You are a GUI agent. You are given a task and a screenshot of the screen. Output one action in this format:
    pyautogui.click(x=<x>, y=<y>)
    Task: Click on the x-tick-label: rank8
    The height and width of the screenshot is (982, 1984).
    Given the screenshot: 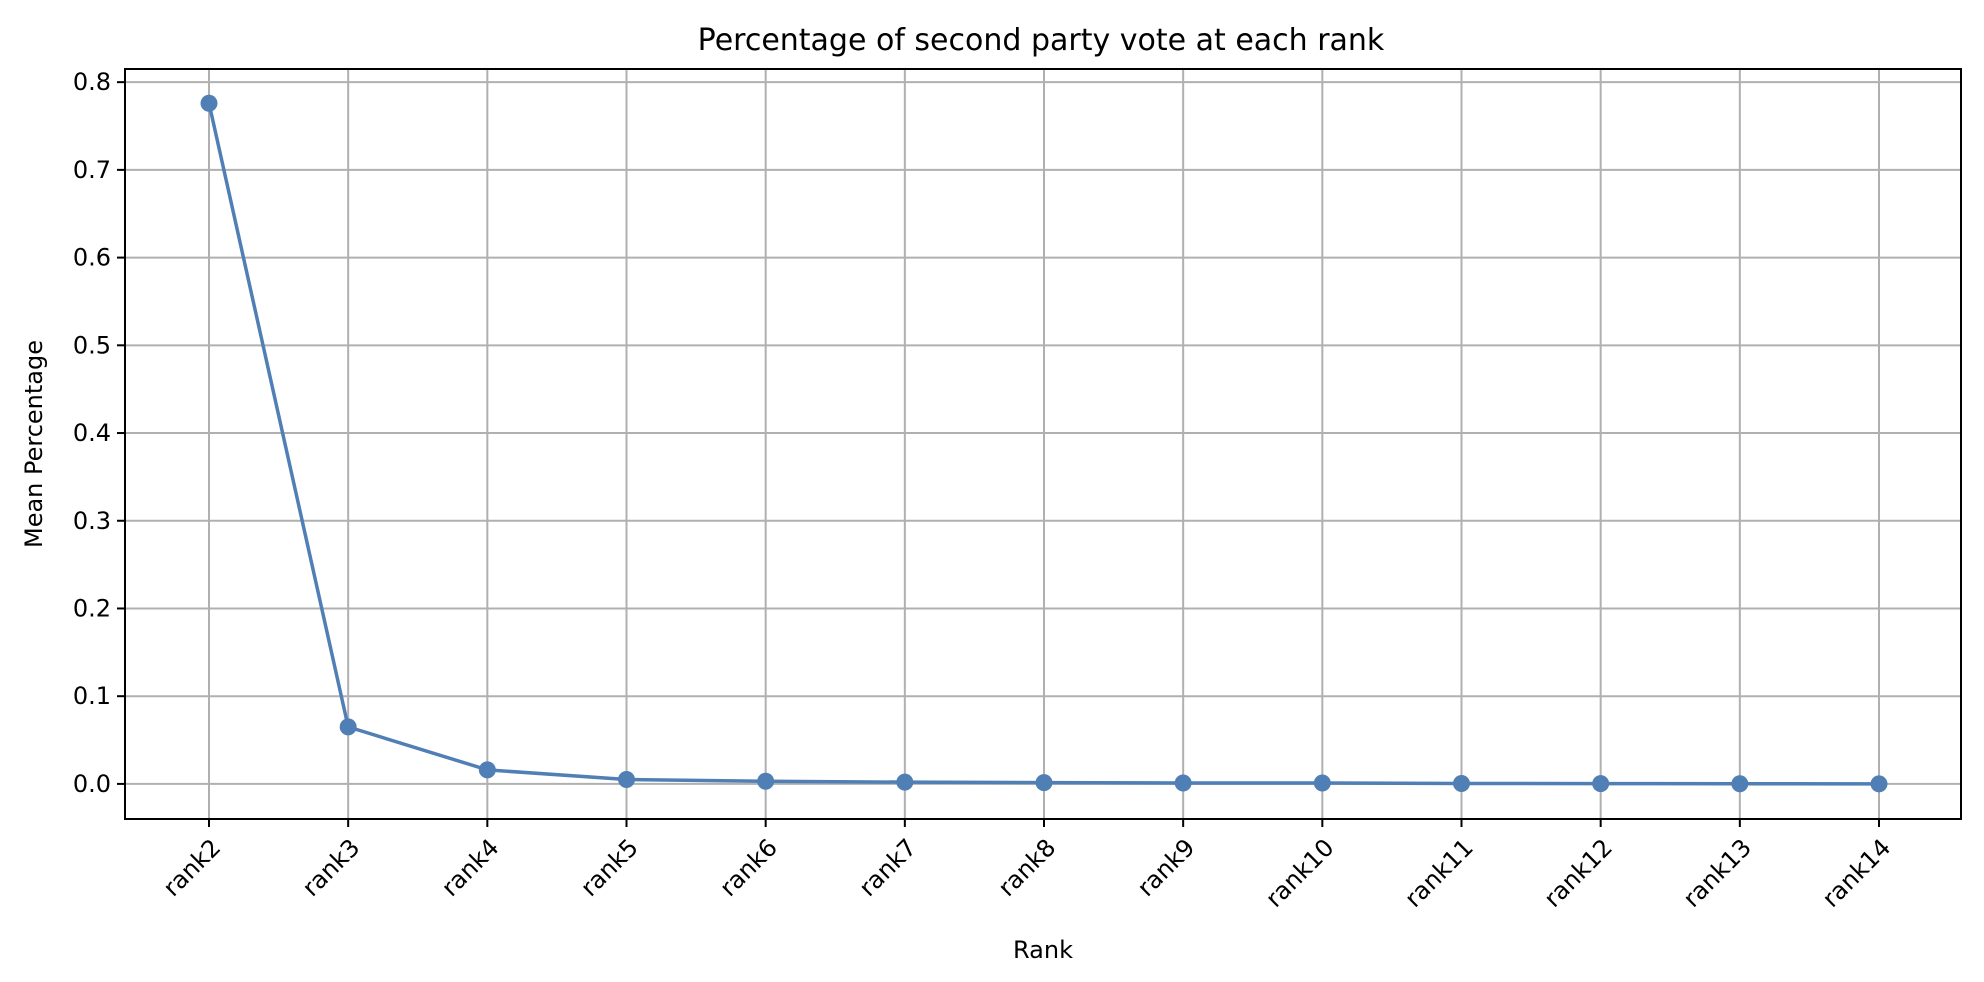 What is the action you would take?
    pyautogui.click(x=1027, y=867)
    